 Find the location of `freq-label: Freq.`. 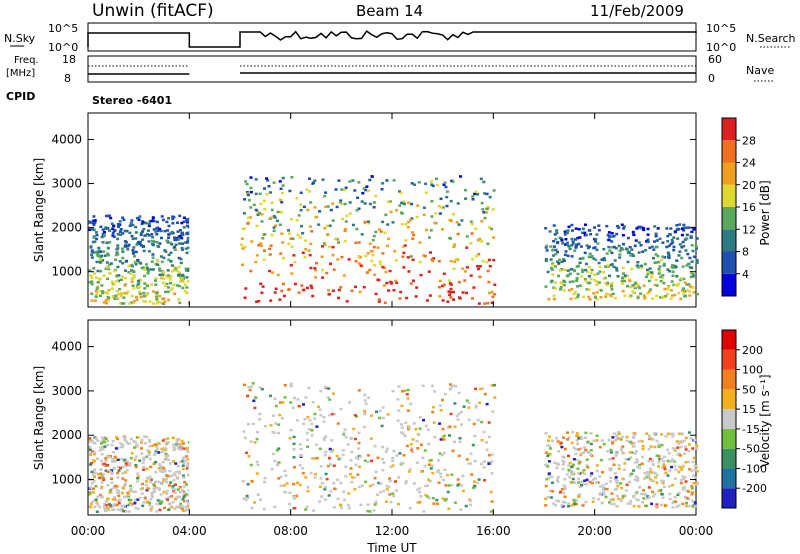

freq-label: Freq. is located at coordinates (26, 60).